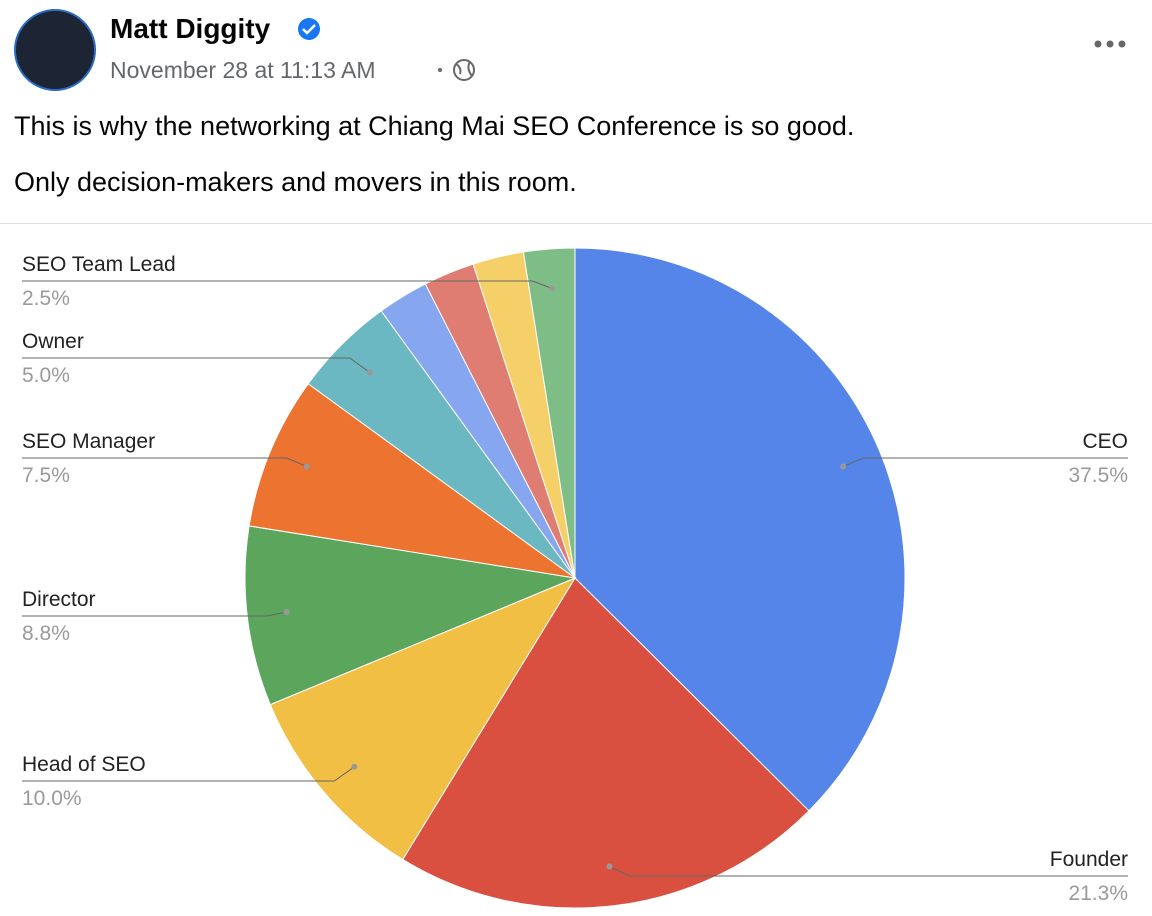  I want to click on slice-label: SEO Team Lead, so click(99, 264).